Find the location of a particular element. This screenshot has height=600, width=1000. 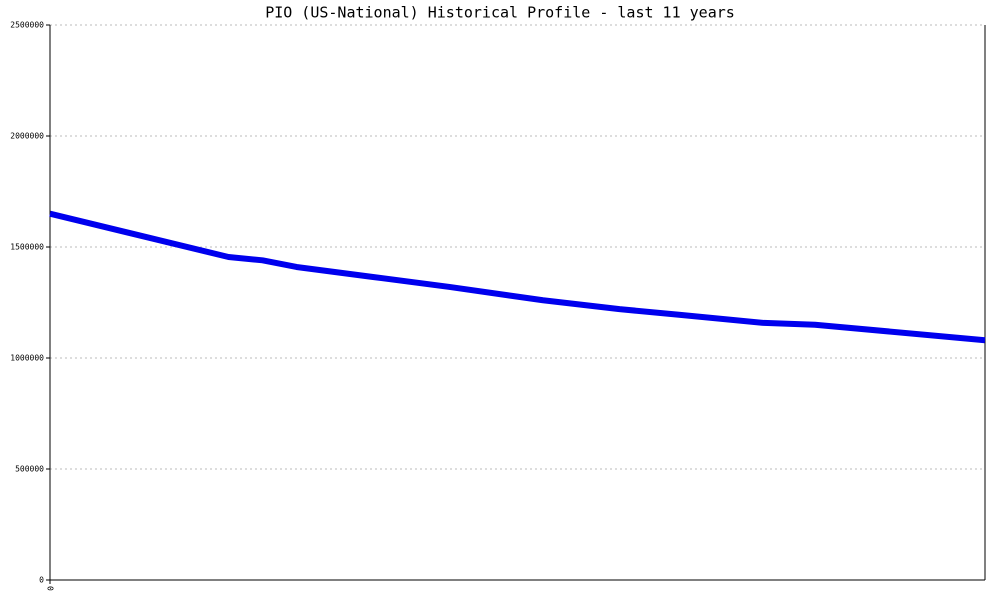

y-tick-label: 500000 is located at coordinates (29, 469).